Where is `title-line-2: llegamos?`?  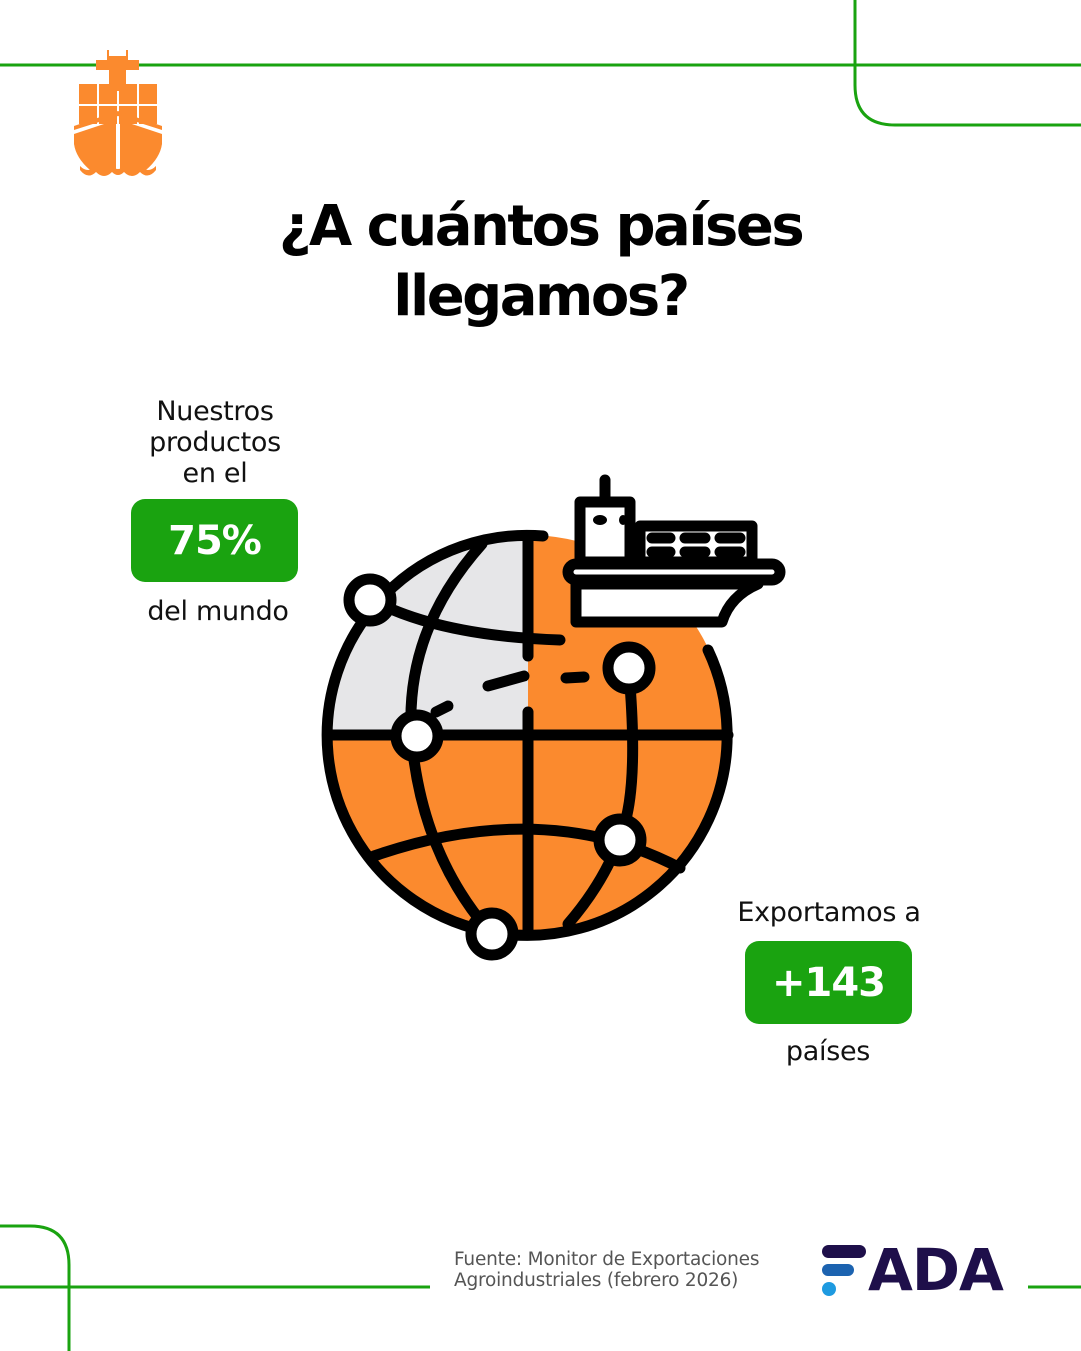
title-line-2: llegamos? is located at coordinates (541, 296).